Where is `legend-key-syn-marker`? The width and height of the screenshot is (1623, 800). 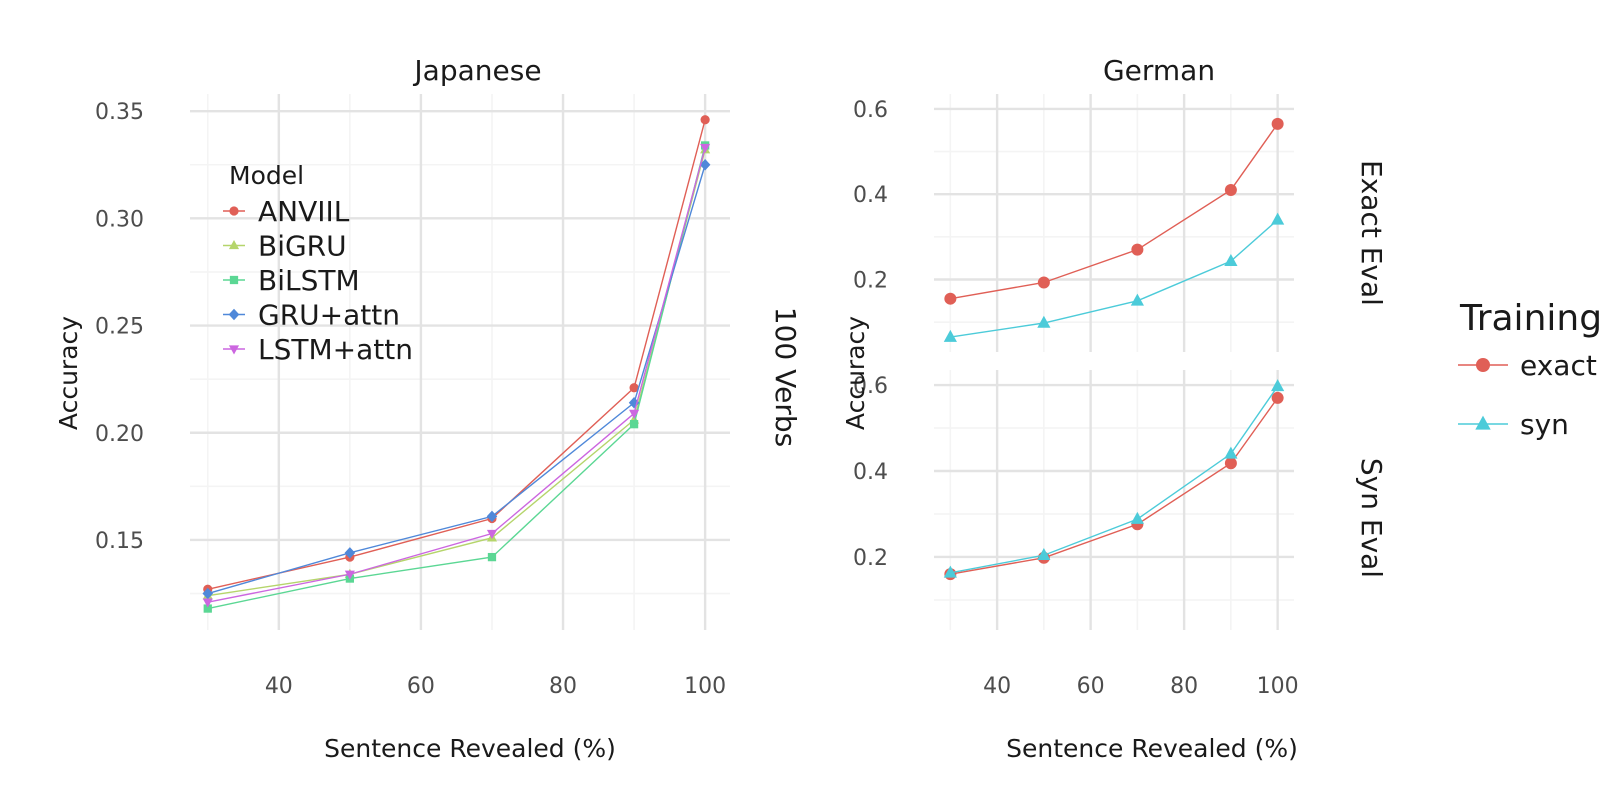
legend-key-syn-marker is located at coordinates (1483, 422).